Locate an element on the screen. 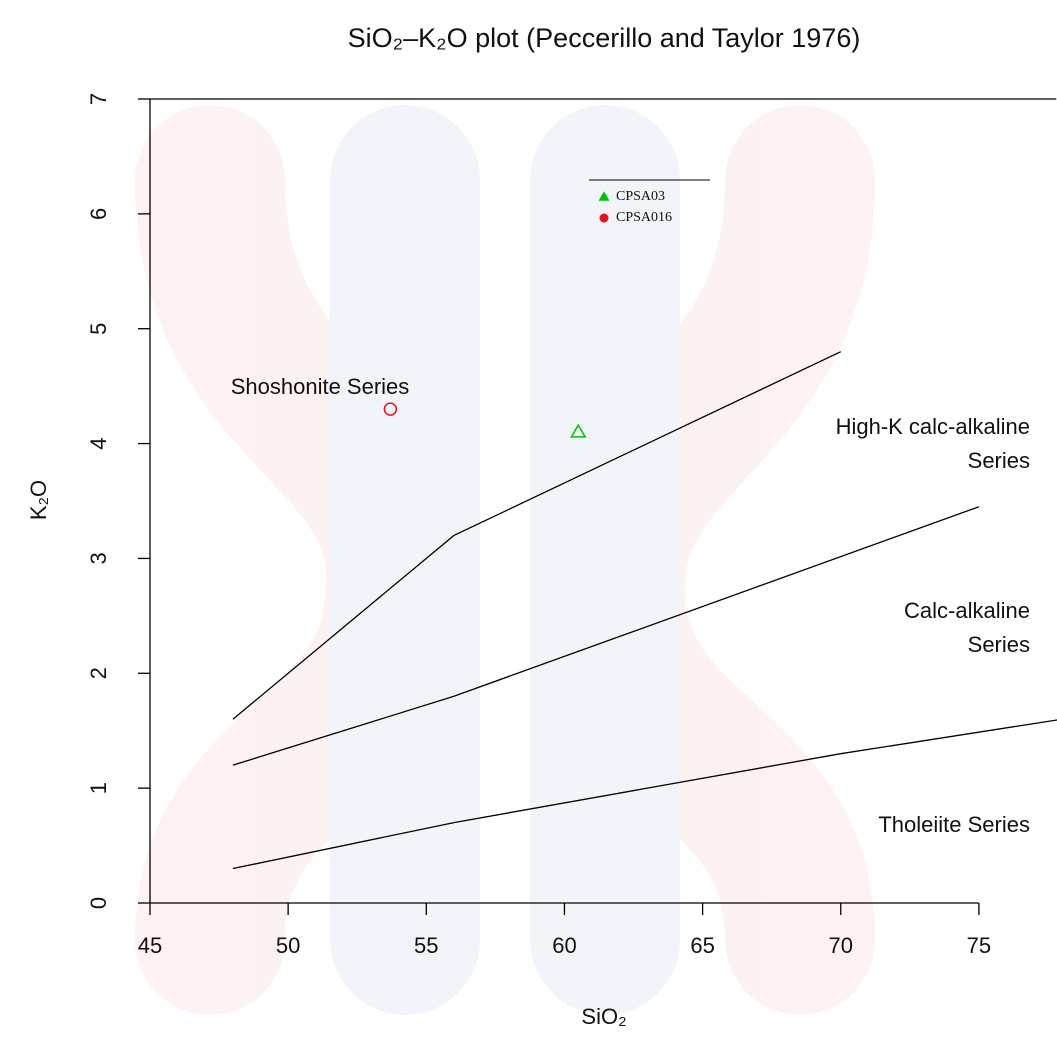 Image resolution: width=1057 pixels, height=1046 pixels. y-tick-label: 2 is located at coordinates (98, 673).